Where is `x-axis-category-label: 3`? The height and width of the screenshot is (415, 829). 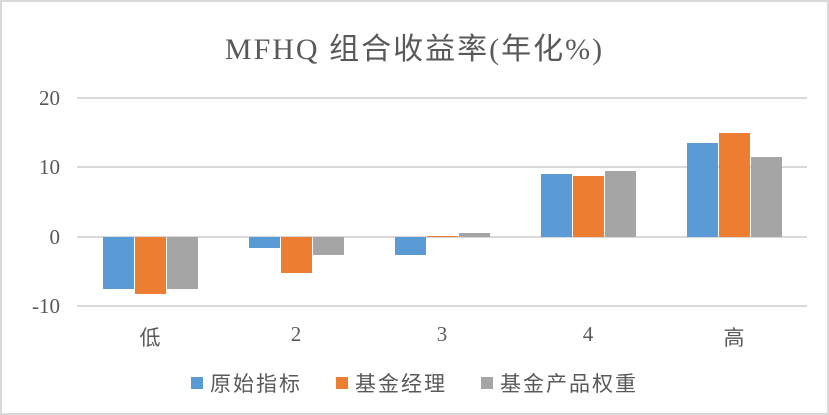 x-axis-category-label: 3 is located at coordinates (442, 334).